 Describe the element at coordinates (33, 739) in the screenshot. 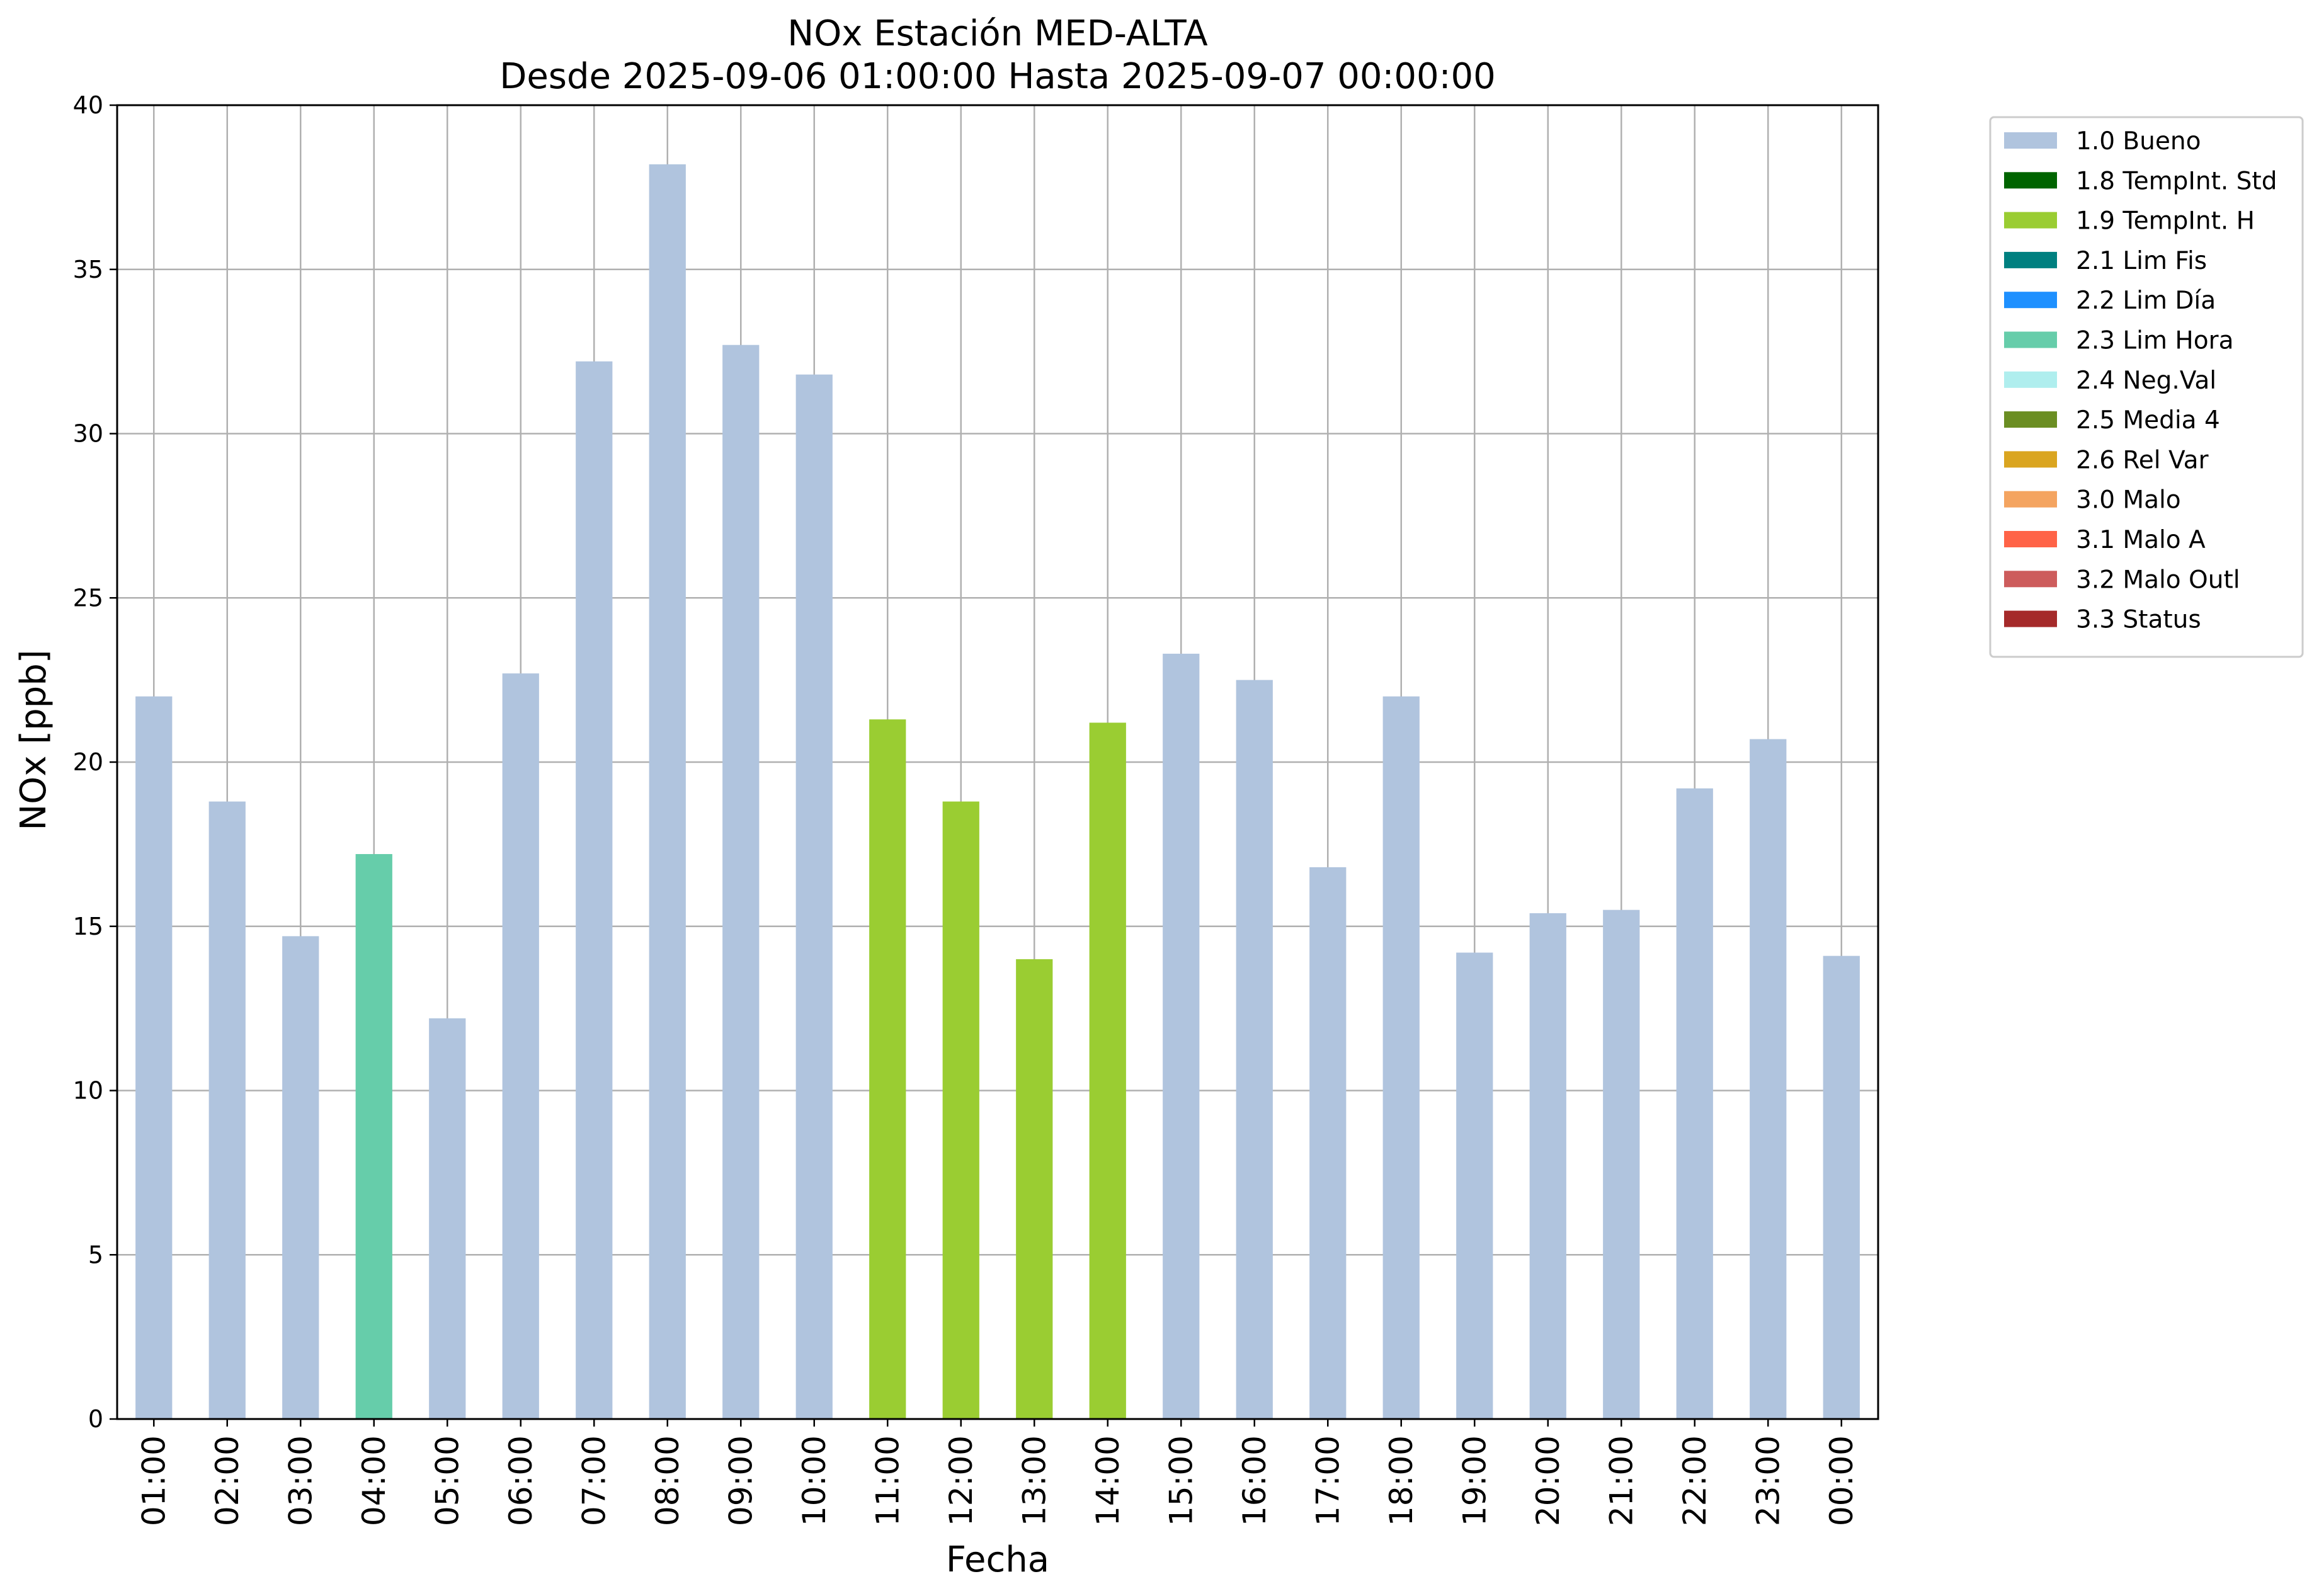

I see `y-axis-label: NOx [ppb]` at that location.